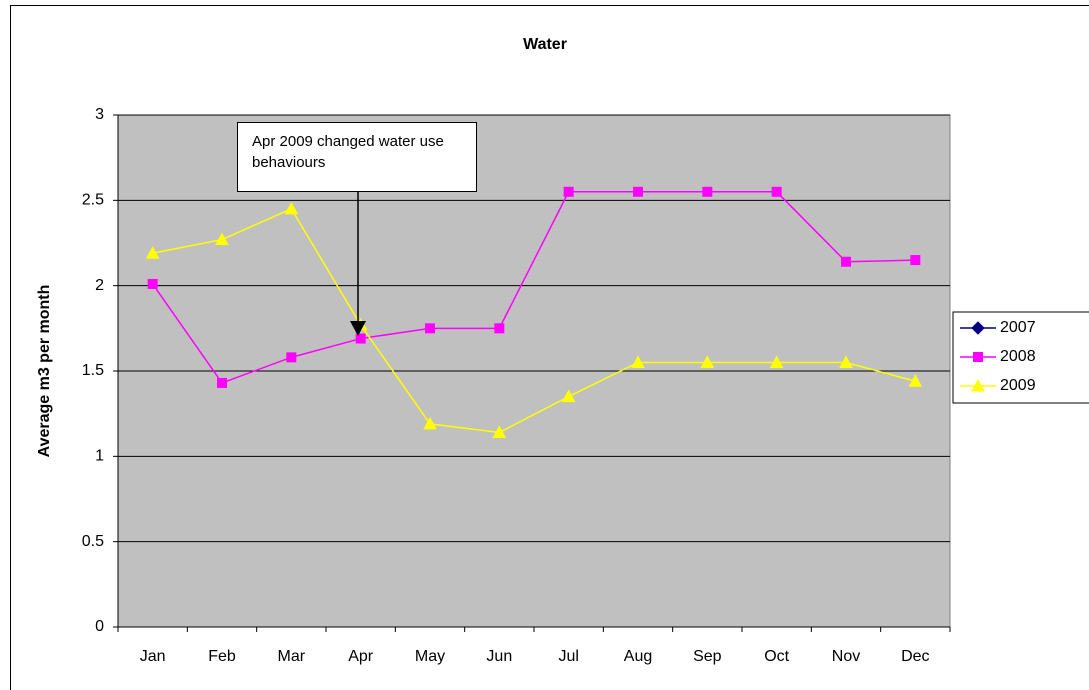 The width and height of the screenshot is (1089, 690). What do you see at coordinates (1018, 356) in the screenshot?
I see `legend-label: 2008` at bounding box center [1018, 356].